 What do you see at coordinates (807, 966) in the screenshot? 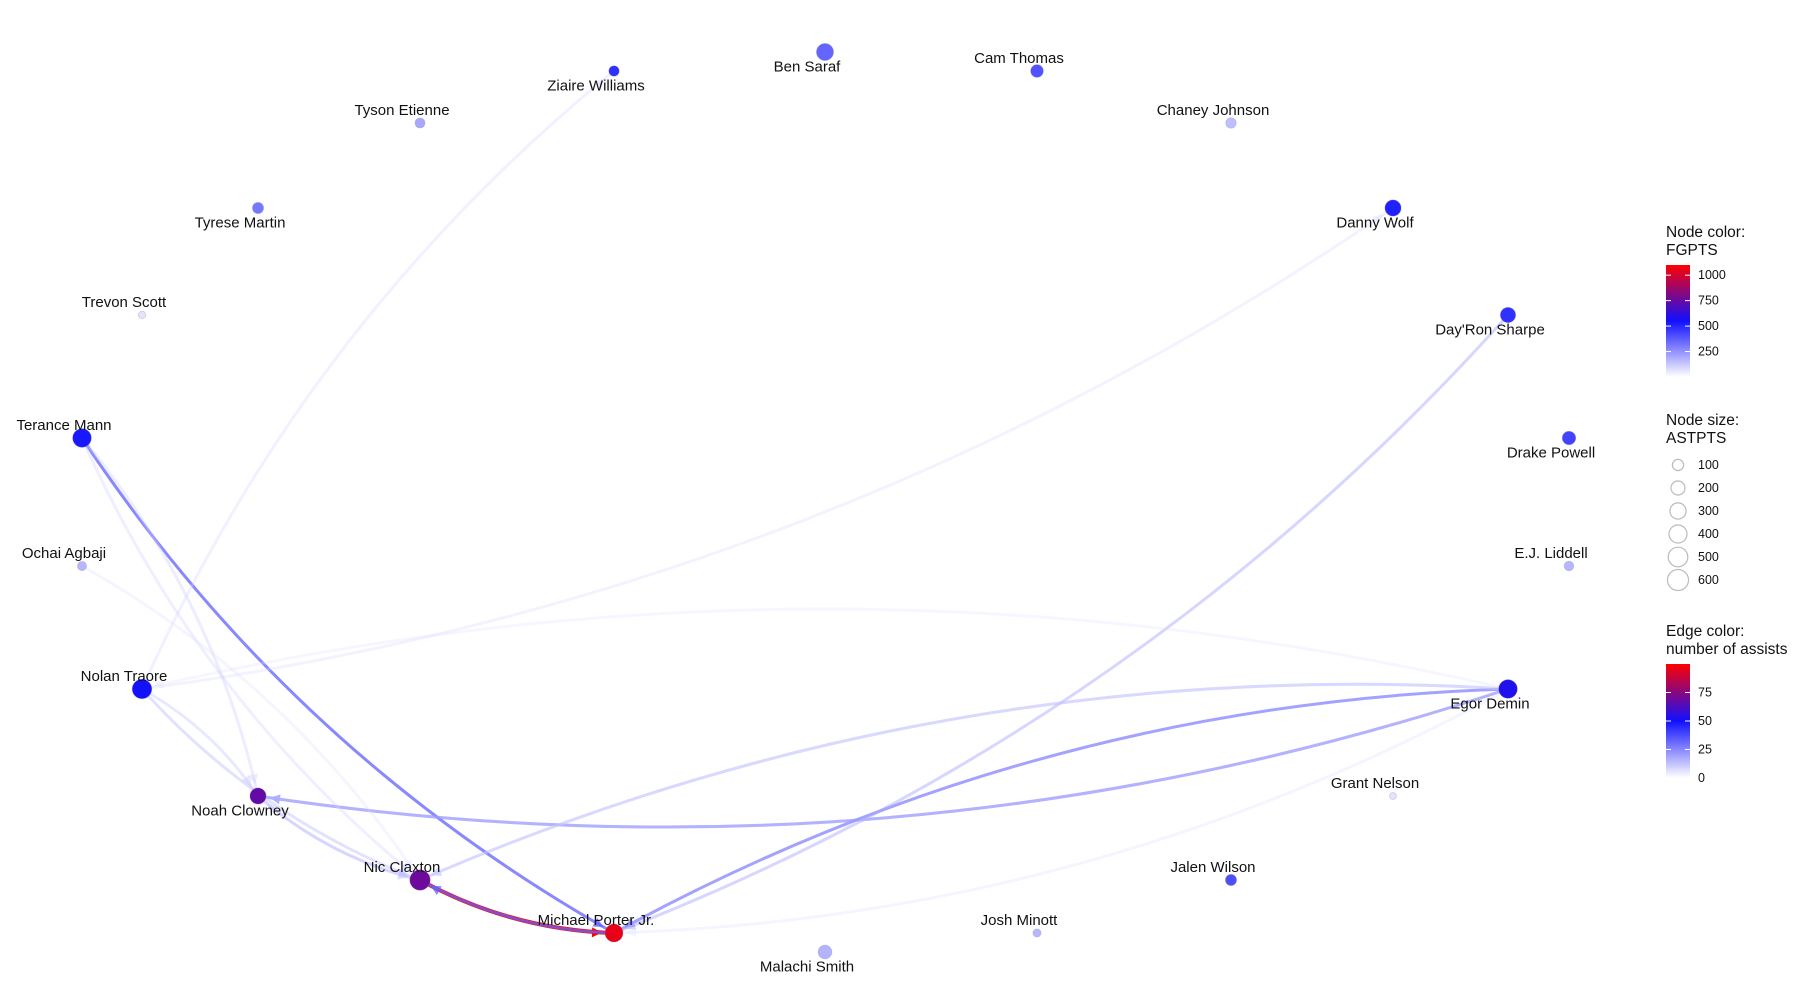
I see `node-label-malachi-smith: Malachi Smith` at bounding box center [807, 966].